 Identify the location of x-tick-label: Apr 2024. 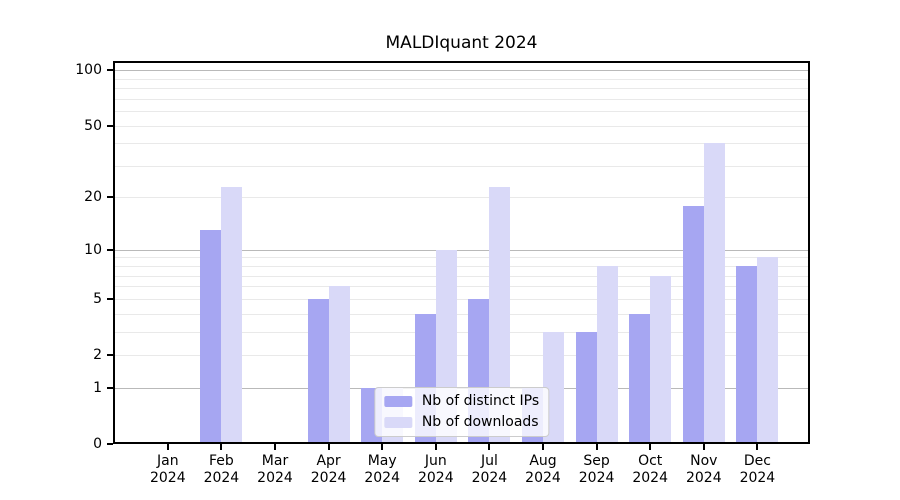
(329, 470).